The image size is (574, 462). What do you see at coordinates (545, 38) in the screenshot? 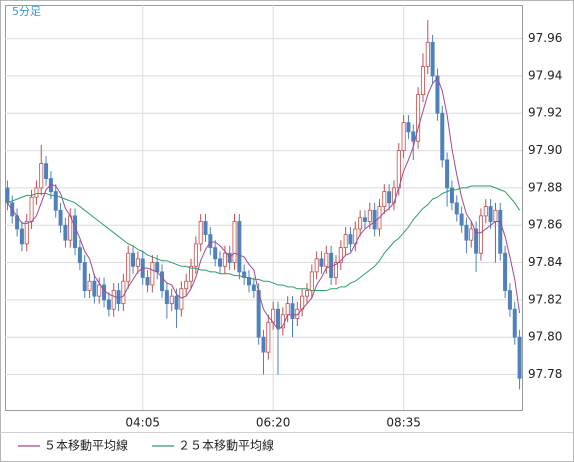
I see `y-tick-label: 97.96` at bounding box center [545, 38].